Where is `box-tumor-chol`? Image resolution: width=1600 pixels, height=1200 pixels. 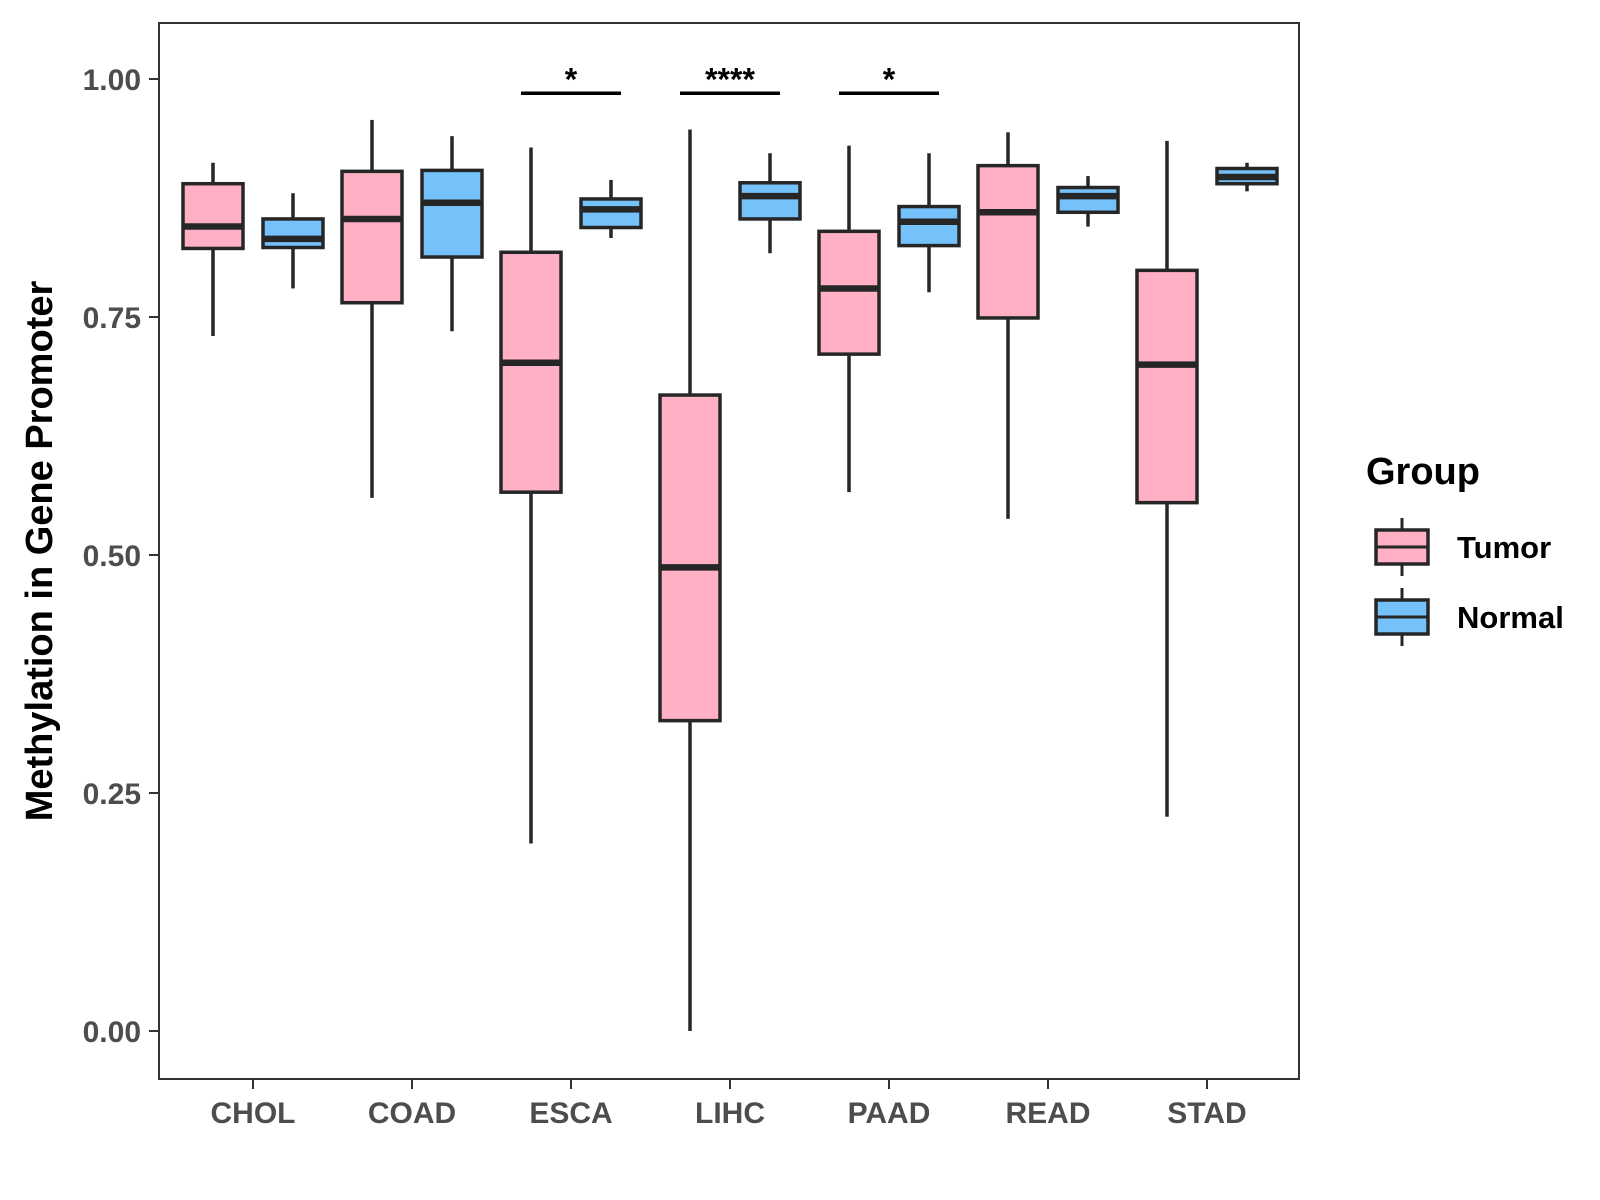 box-tumor-chol is located at coordinates (213, 249).